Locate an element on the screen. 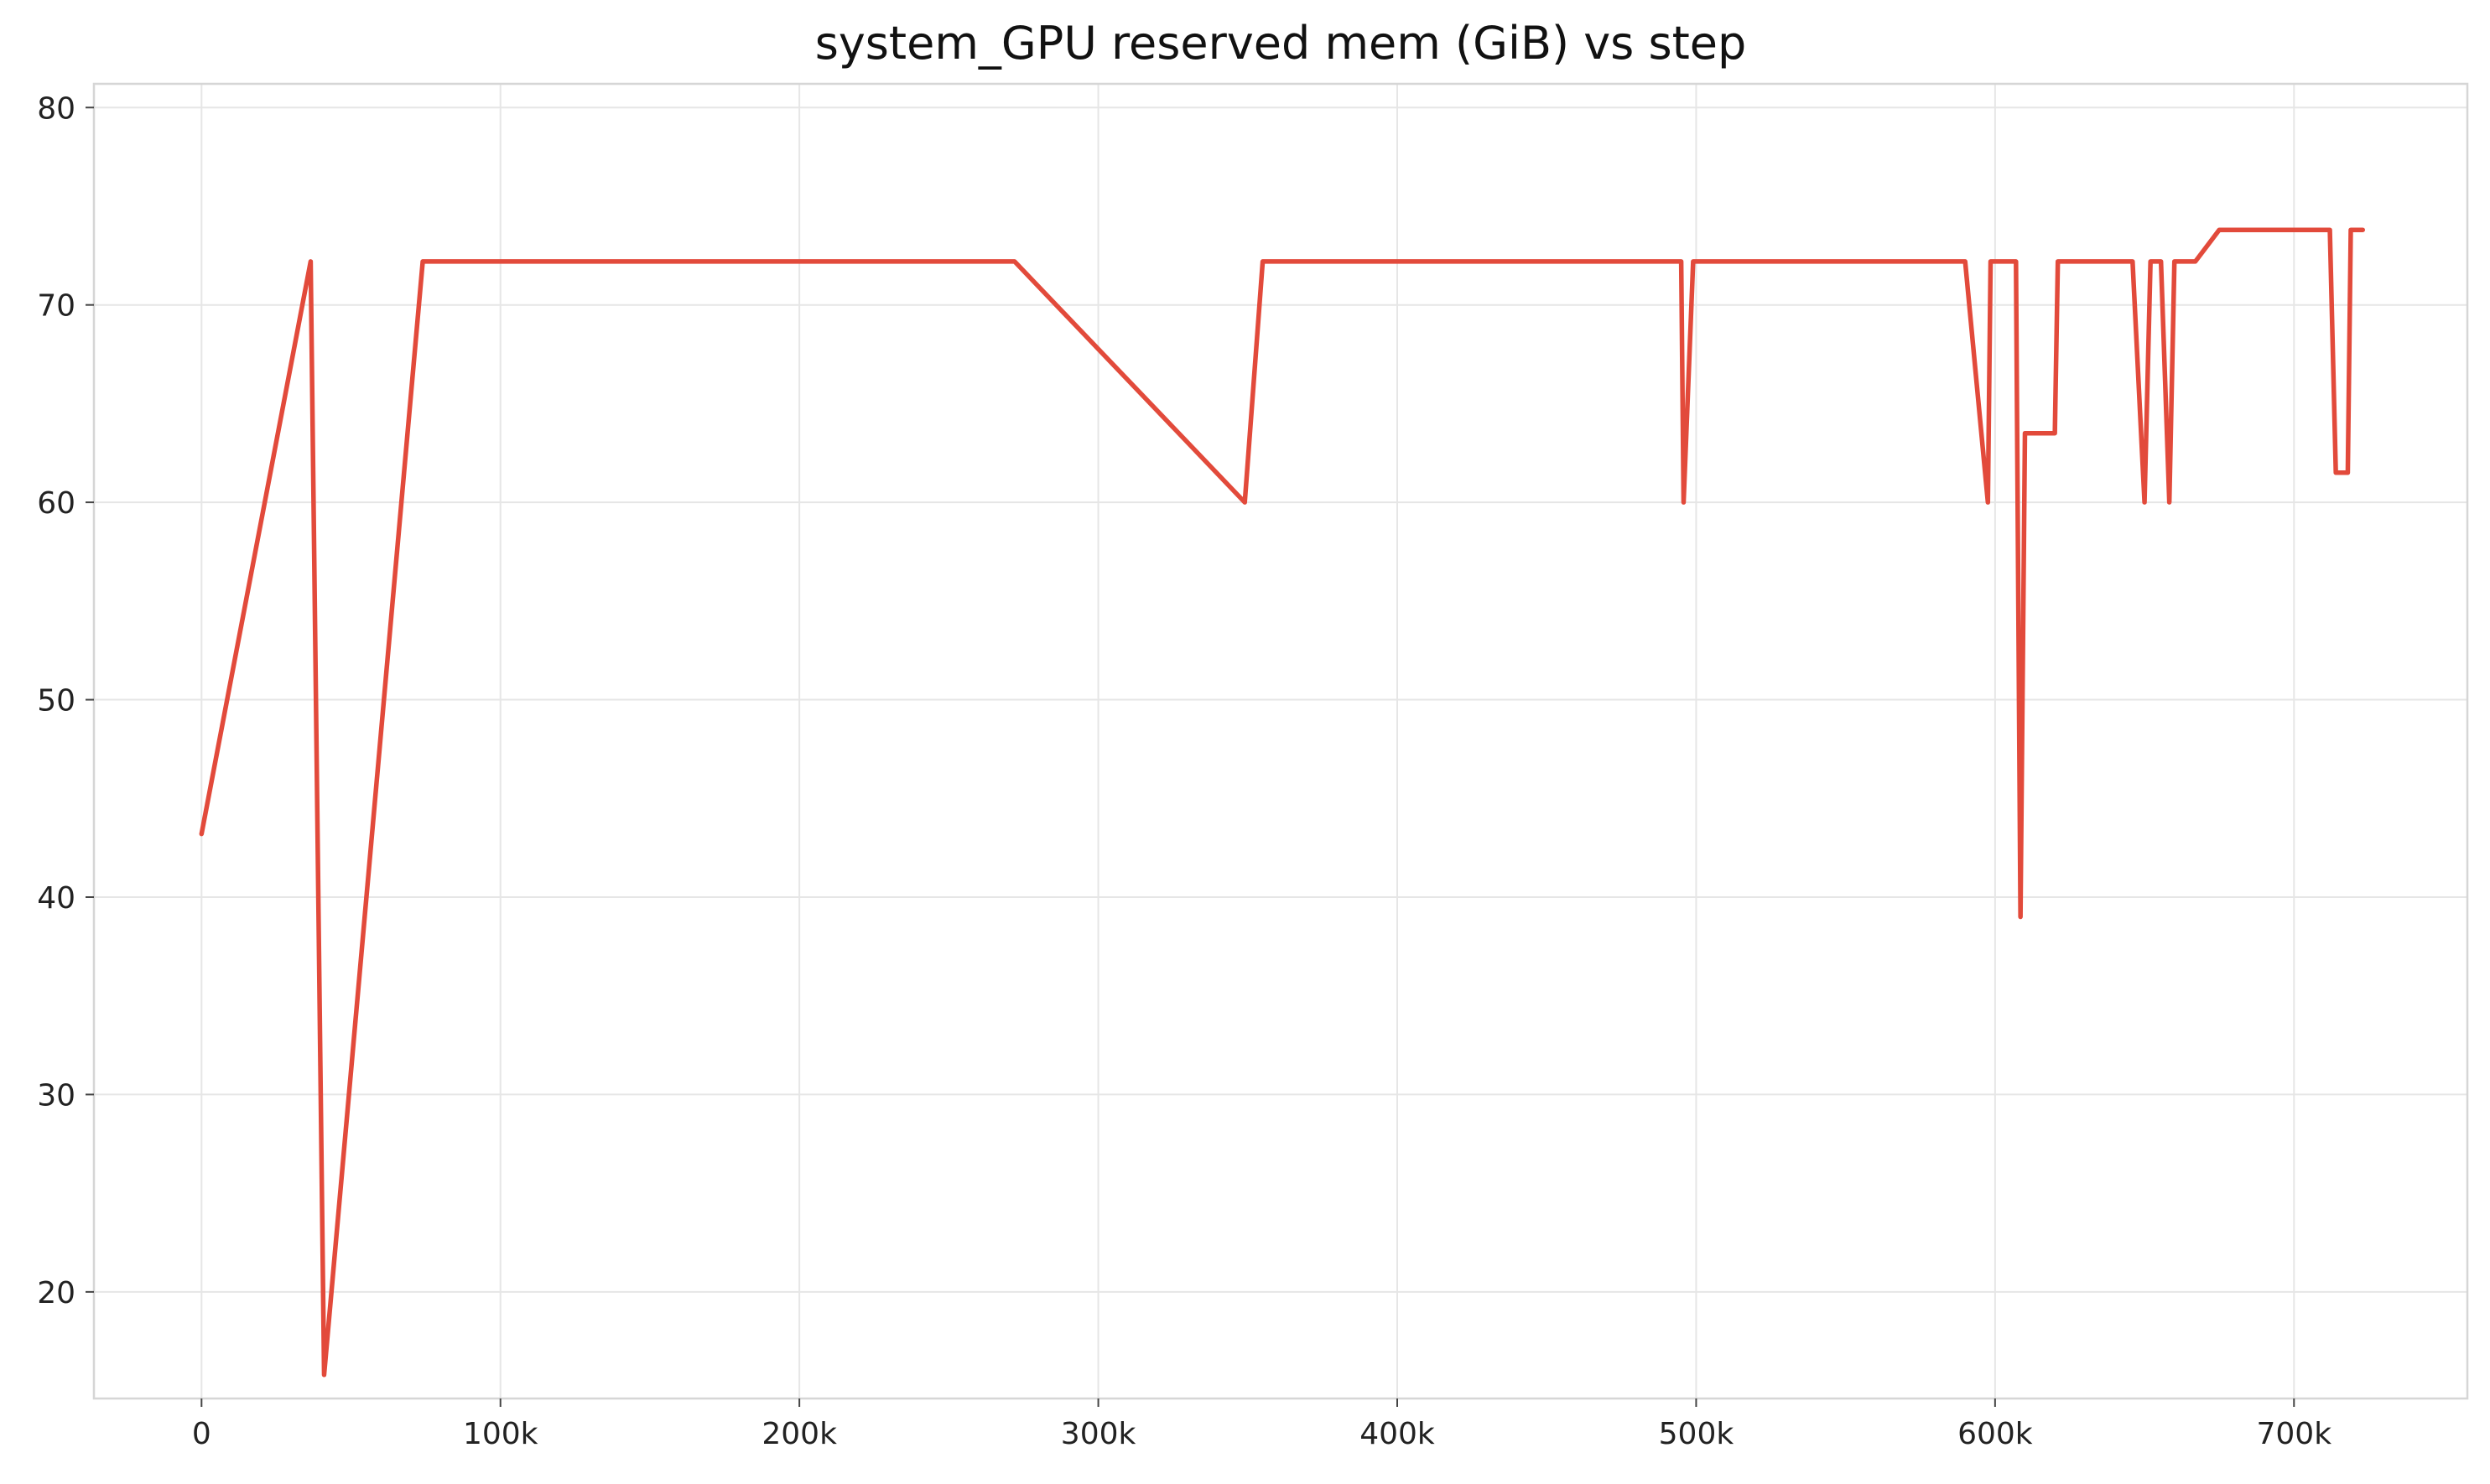 The width and height of the screenshot is (2490, 1484). y-tick-label: 60 is located at coordinates (56, 503).